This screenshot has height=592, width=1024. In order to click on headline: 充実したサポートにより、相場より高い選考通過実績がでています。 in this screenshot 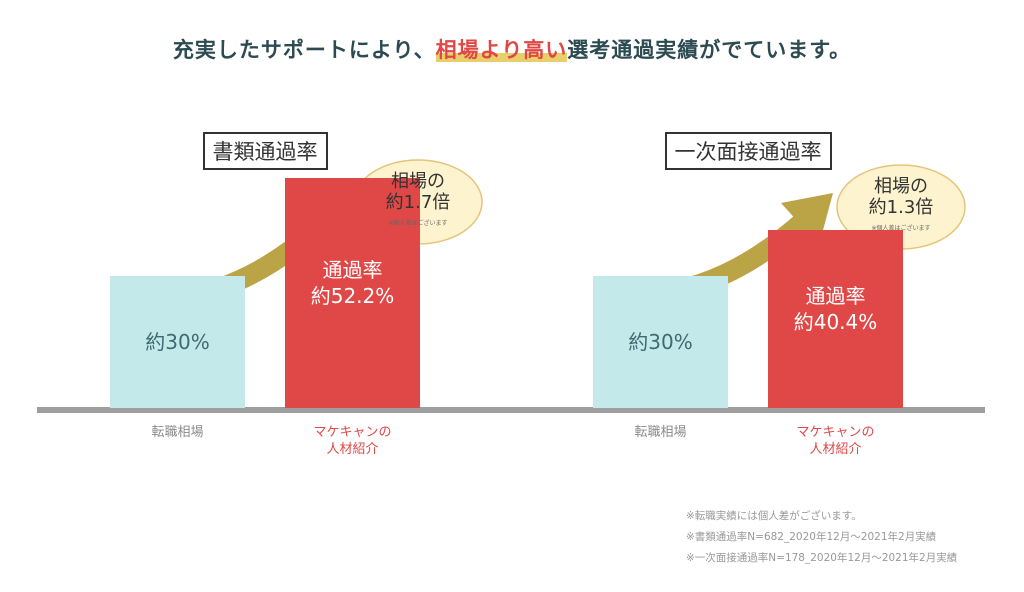, I will do `click(512, 49)`.